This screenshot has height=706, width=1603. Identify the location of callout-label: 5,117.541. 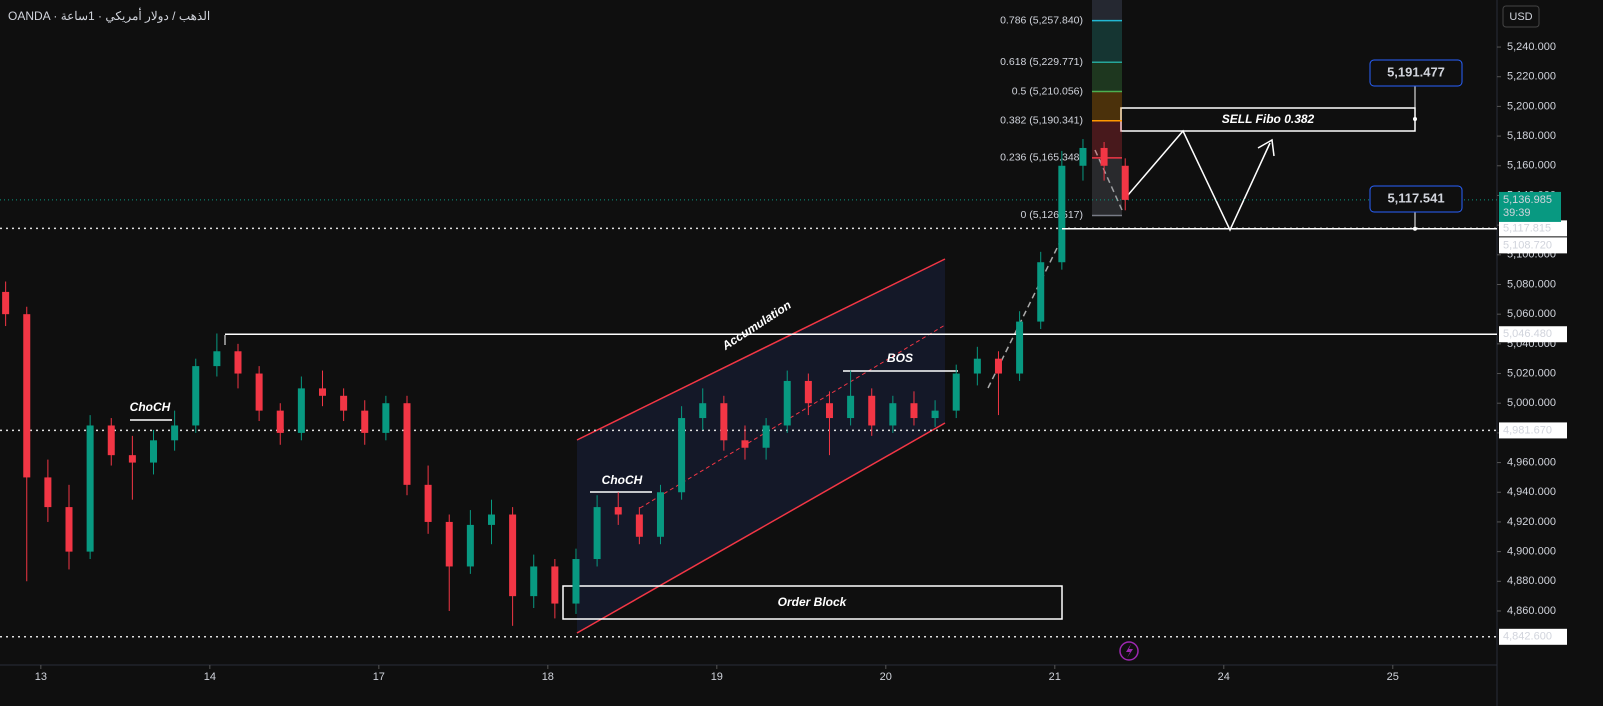
(1415, 197).